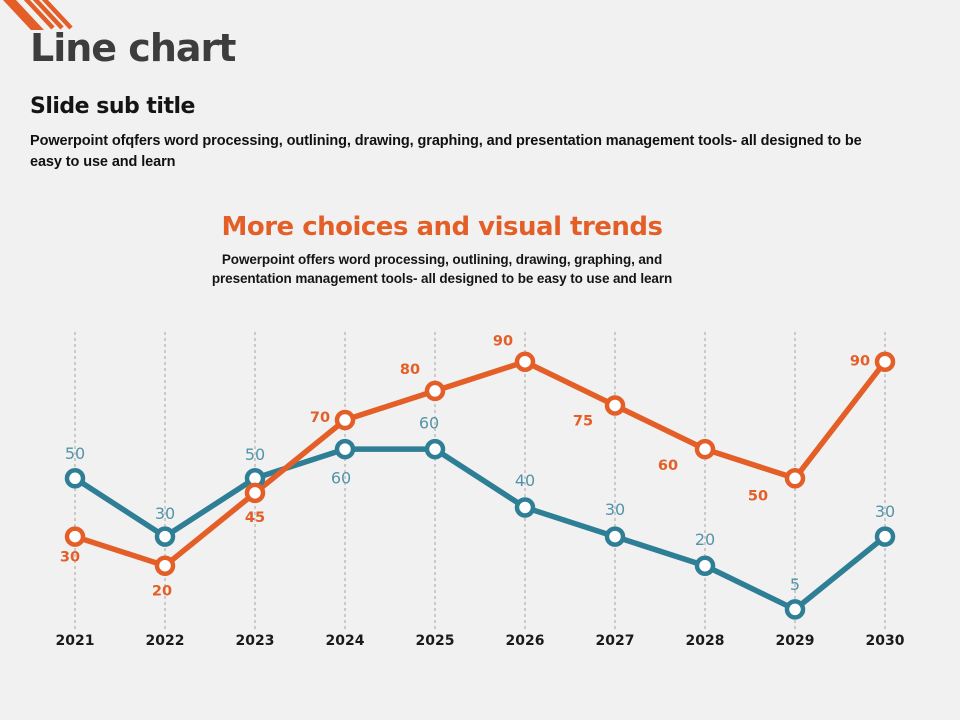 This screenshot has height=720, width=960. I want to click on orange-series-point-2024, so click(345, 420).